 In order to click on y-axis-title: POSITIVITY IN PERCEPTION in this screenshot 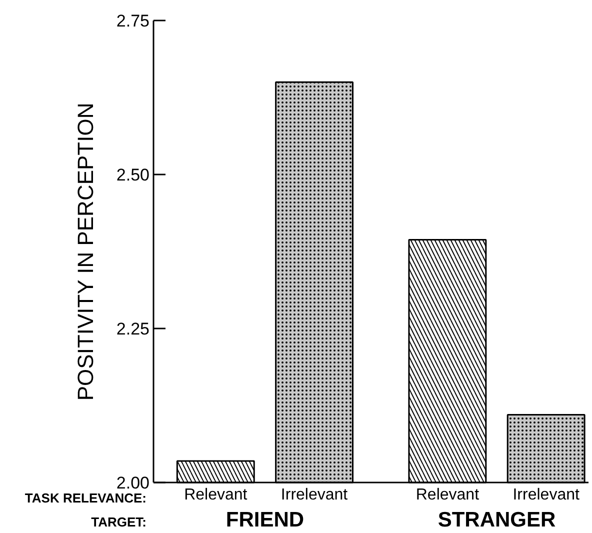, I will do `click(85, 251)`.